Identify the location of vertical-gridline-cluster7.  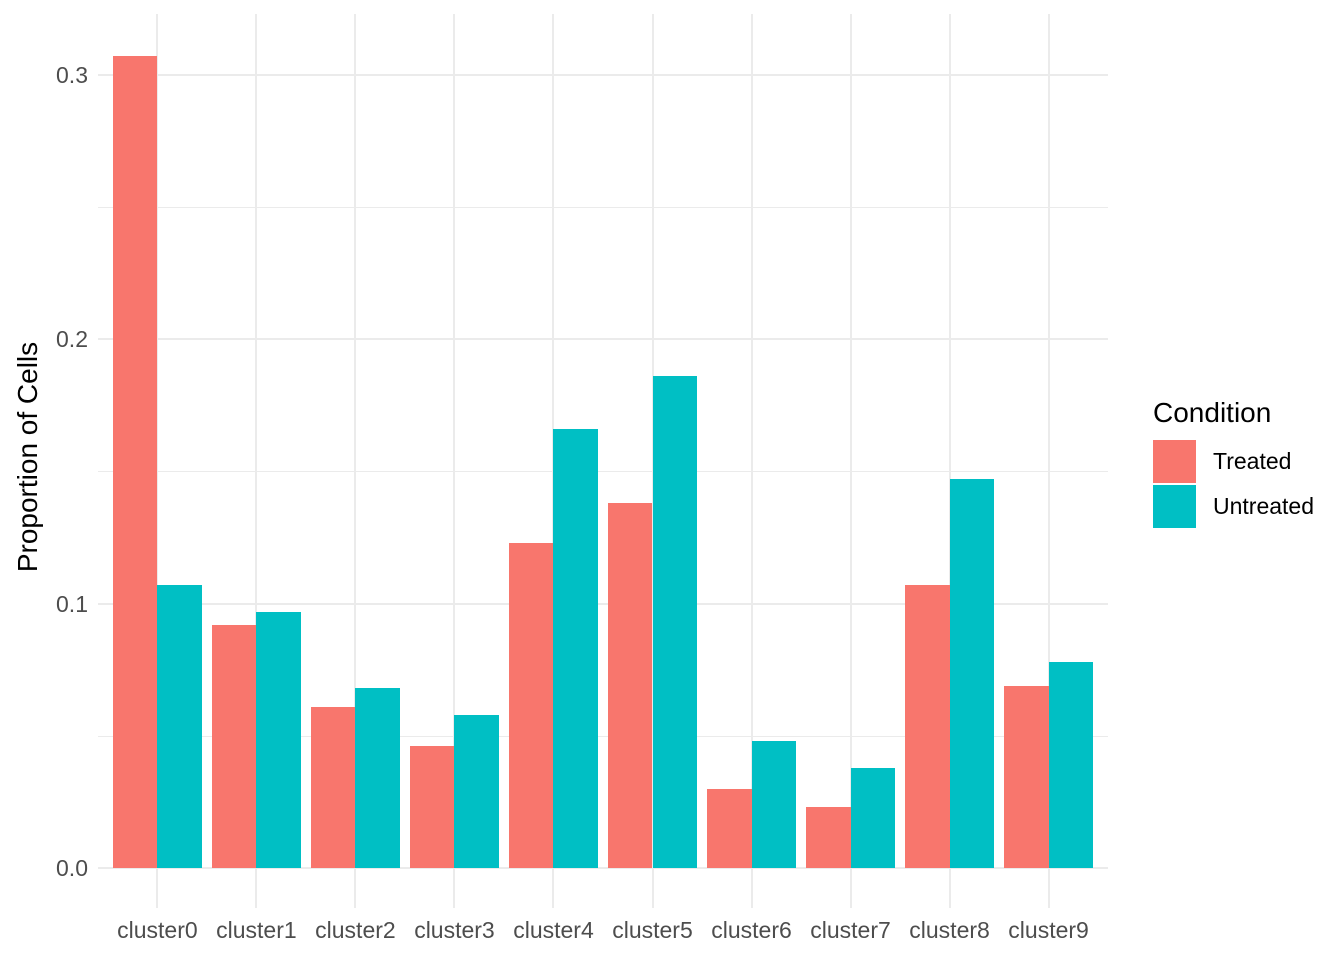
(850, 461).